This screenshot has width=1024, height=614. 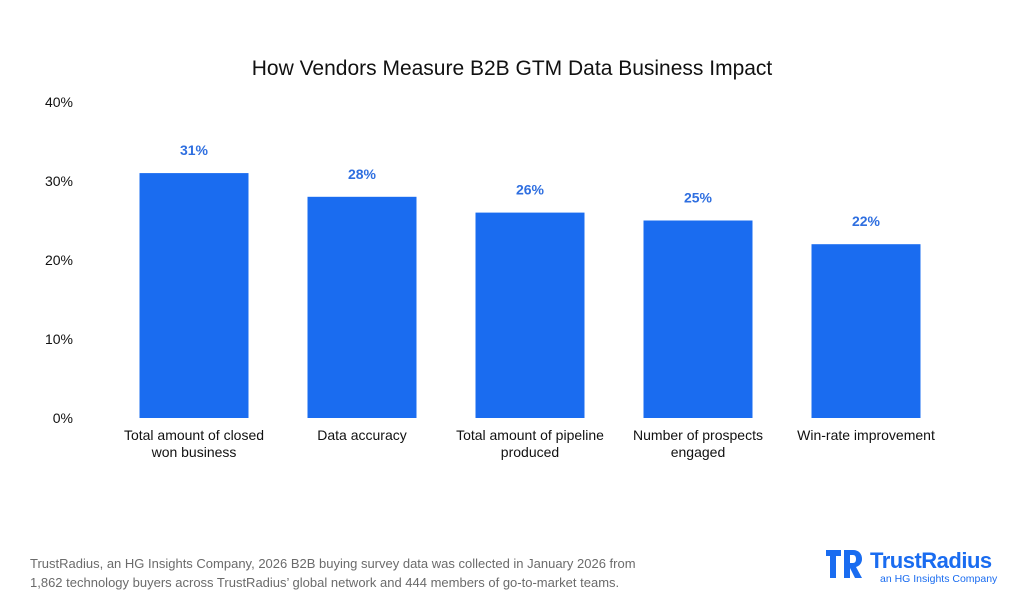 I want to click on x-tick-label: Total amount of pipeline produced, so click(x=530, y=443).